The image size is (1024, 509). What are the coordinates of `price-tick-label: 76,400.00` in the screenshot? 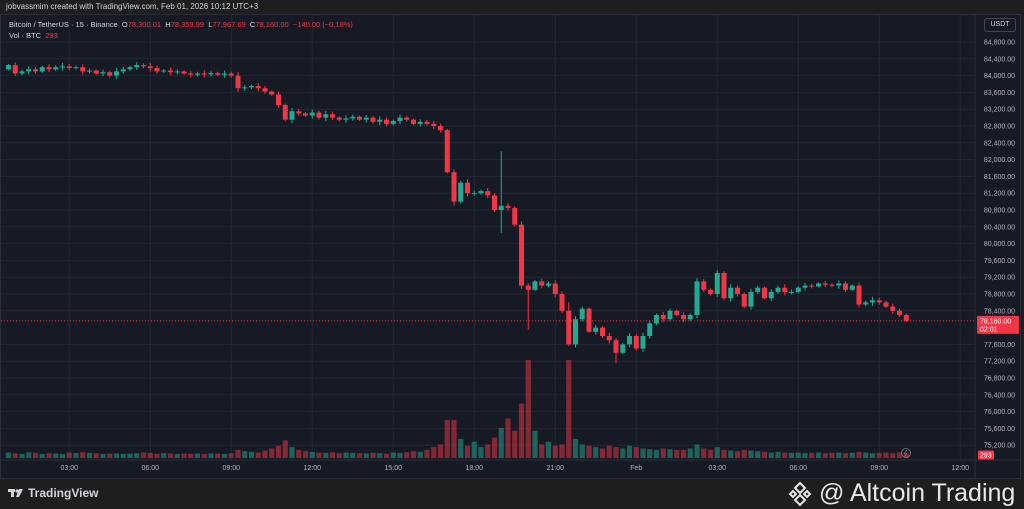 It's located at (999, 395).